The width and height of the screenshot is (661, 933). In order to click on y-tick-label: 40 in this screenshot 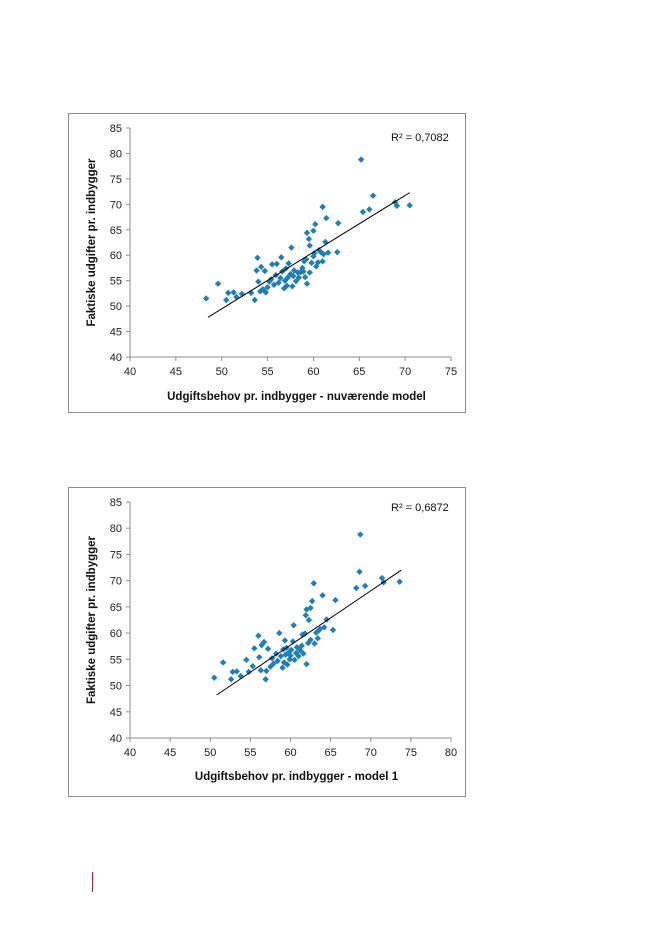, I will do `click(116, 739)`.